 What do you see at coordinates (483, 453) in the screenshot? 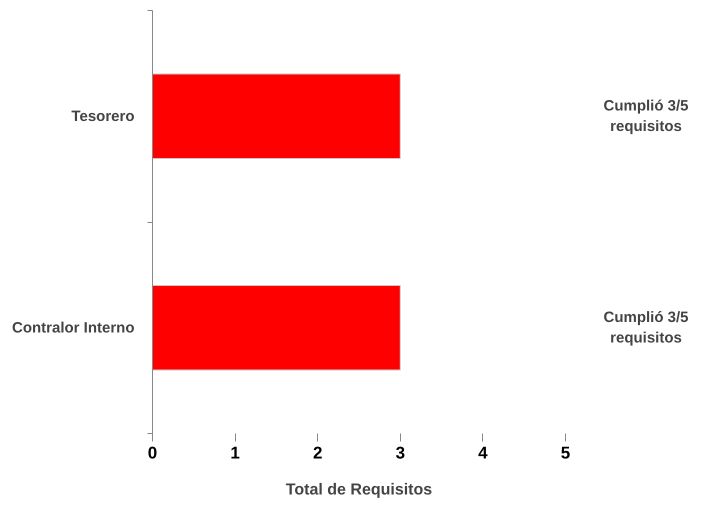
I see `x-tick-label: 4` at bounding box center [483, 453].